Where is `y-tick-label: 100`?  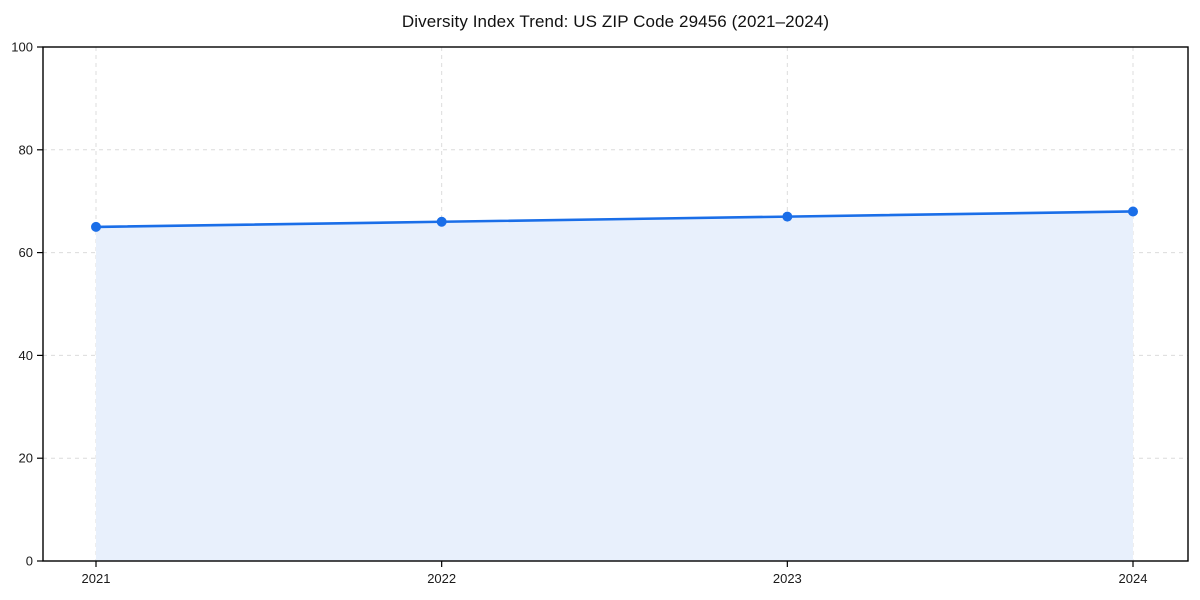
y-tick-label: 100 is located at coordinates (22, 47).